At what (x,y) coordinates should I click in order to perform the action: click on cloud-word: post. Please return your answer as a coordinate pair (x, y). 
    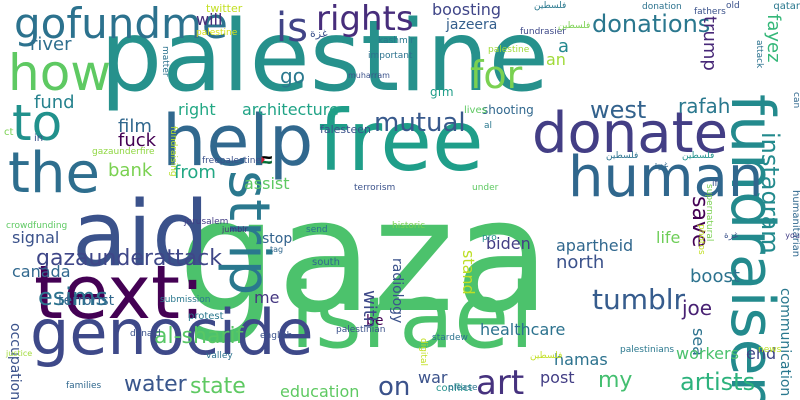
    Looking at the image, I should click on (557, 377).